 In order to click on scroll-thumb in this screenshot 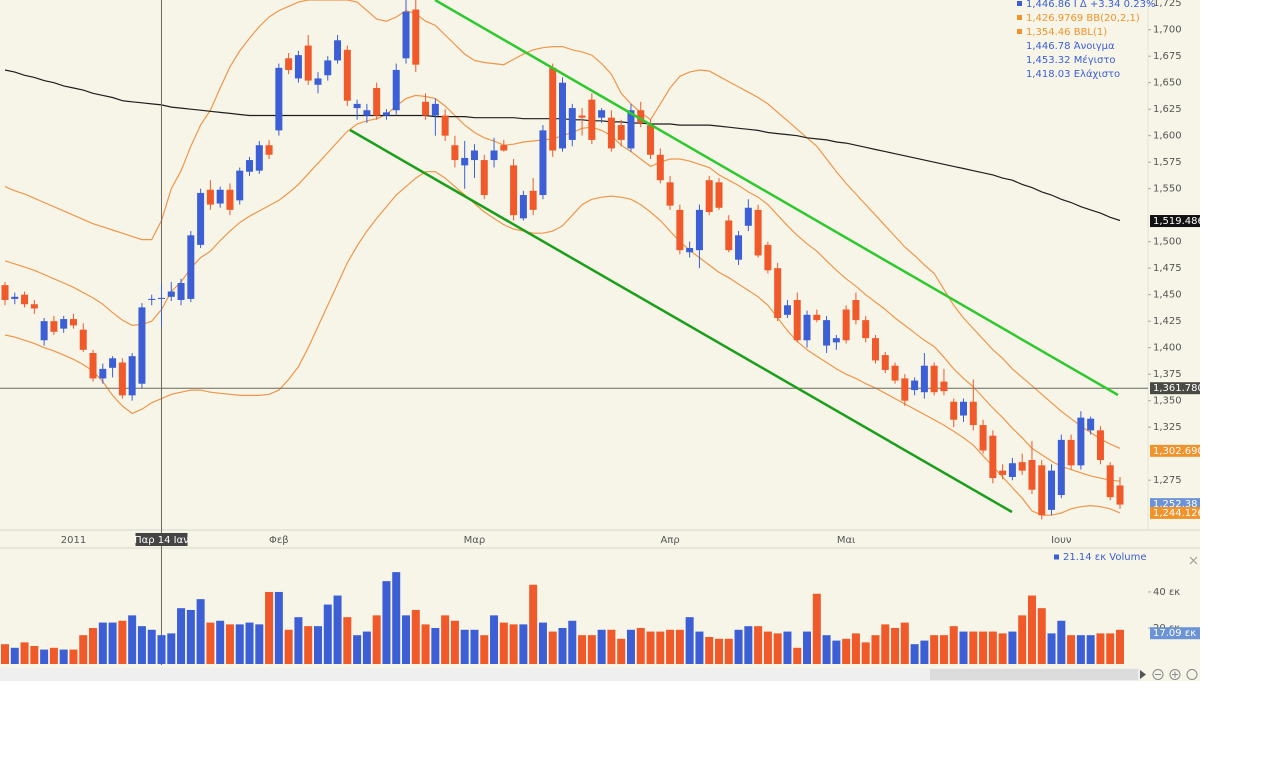, I will do `click(1034, 674)`.